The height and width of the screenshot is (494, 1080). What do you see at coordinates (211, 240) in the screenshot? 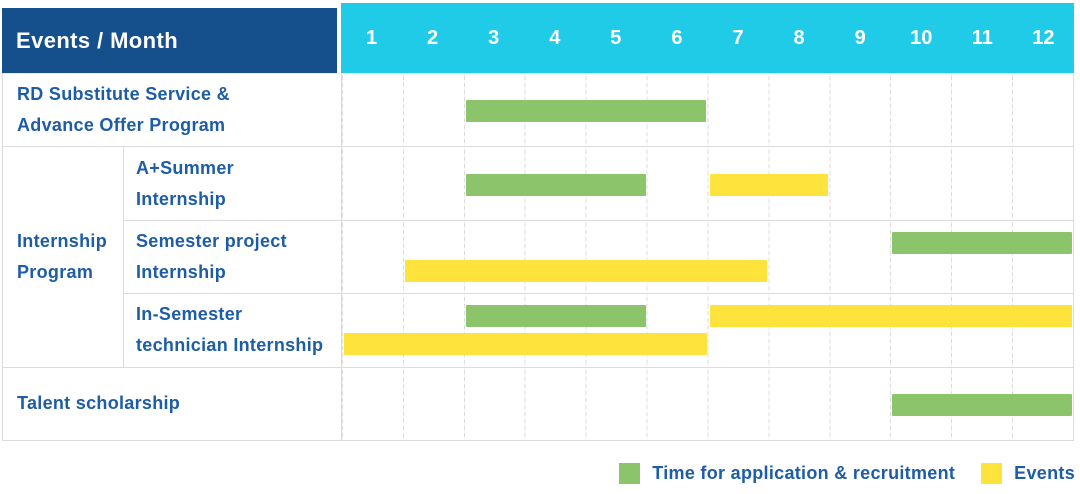
I see `row-label-line: Semester project` at bounding box center [211, 240].